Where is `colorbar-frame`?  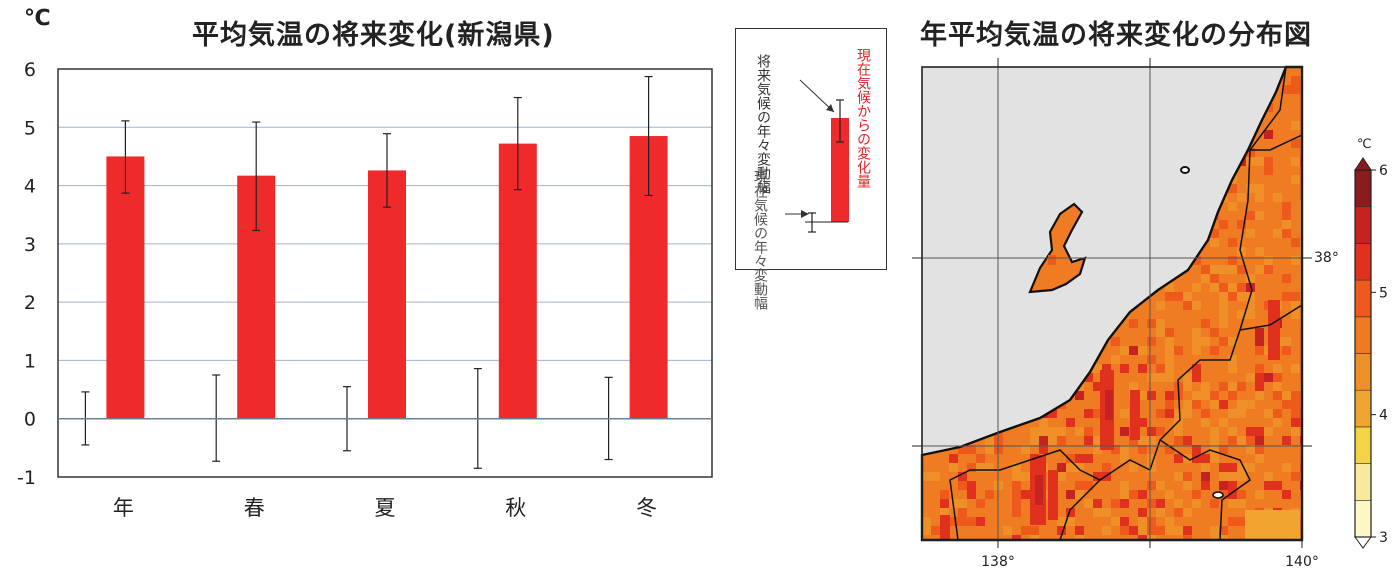 colorbar-frame is located at coordinates (1363, 353).